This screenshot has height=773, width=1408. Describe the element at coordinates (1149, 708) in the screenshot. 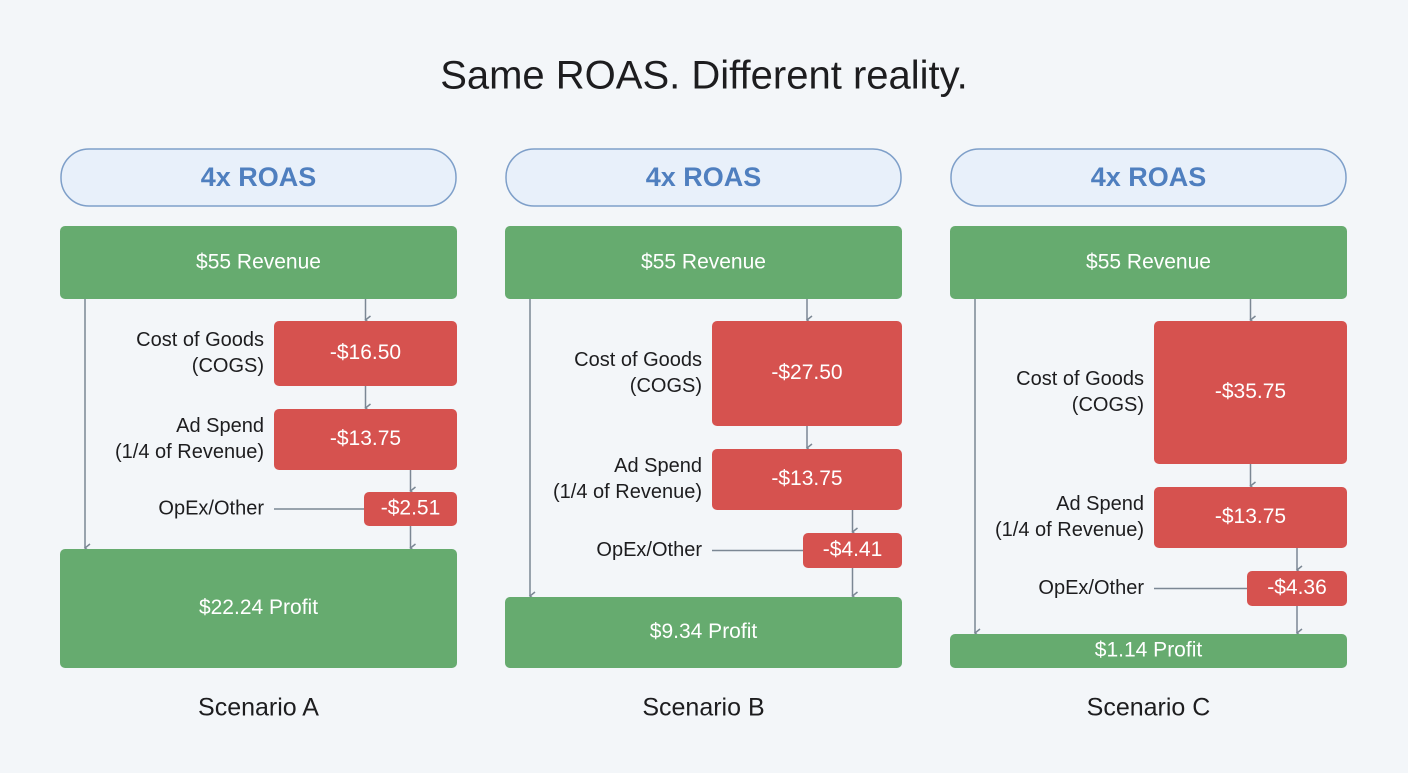

I see `scenario-name: Scenario C` at that location.